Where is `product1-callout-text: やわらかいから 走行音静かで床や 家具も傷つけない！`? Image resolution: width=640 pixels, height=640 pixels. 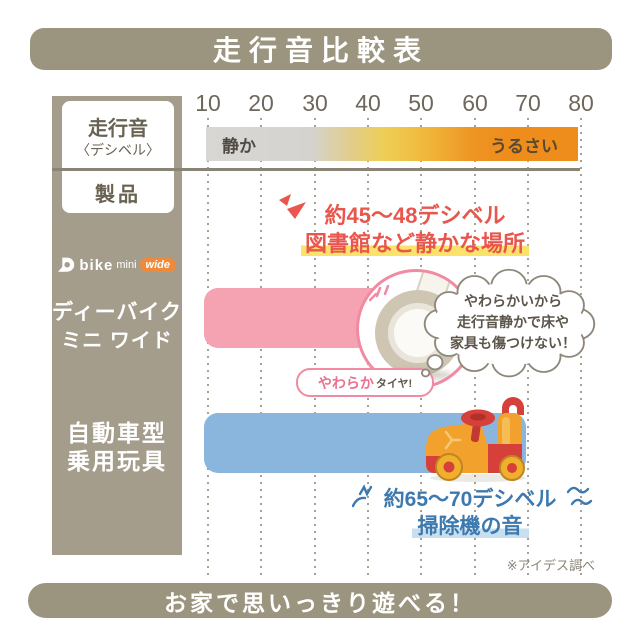 product1-callout-text: やわらかいから 走行音静かで床や 家具も傷つけない！ is located at coordinates (513, 322).